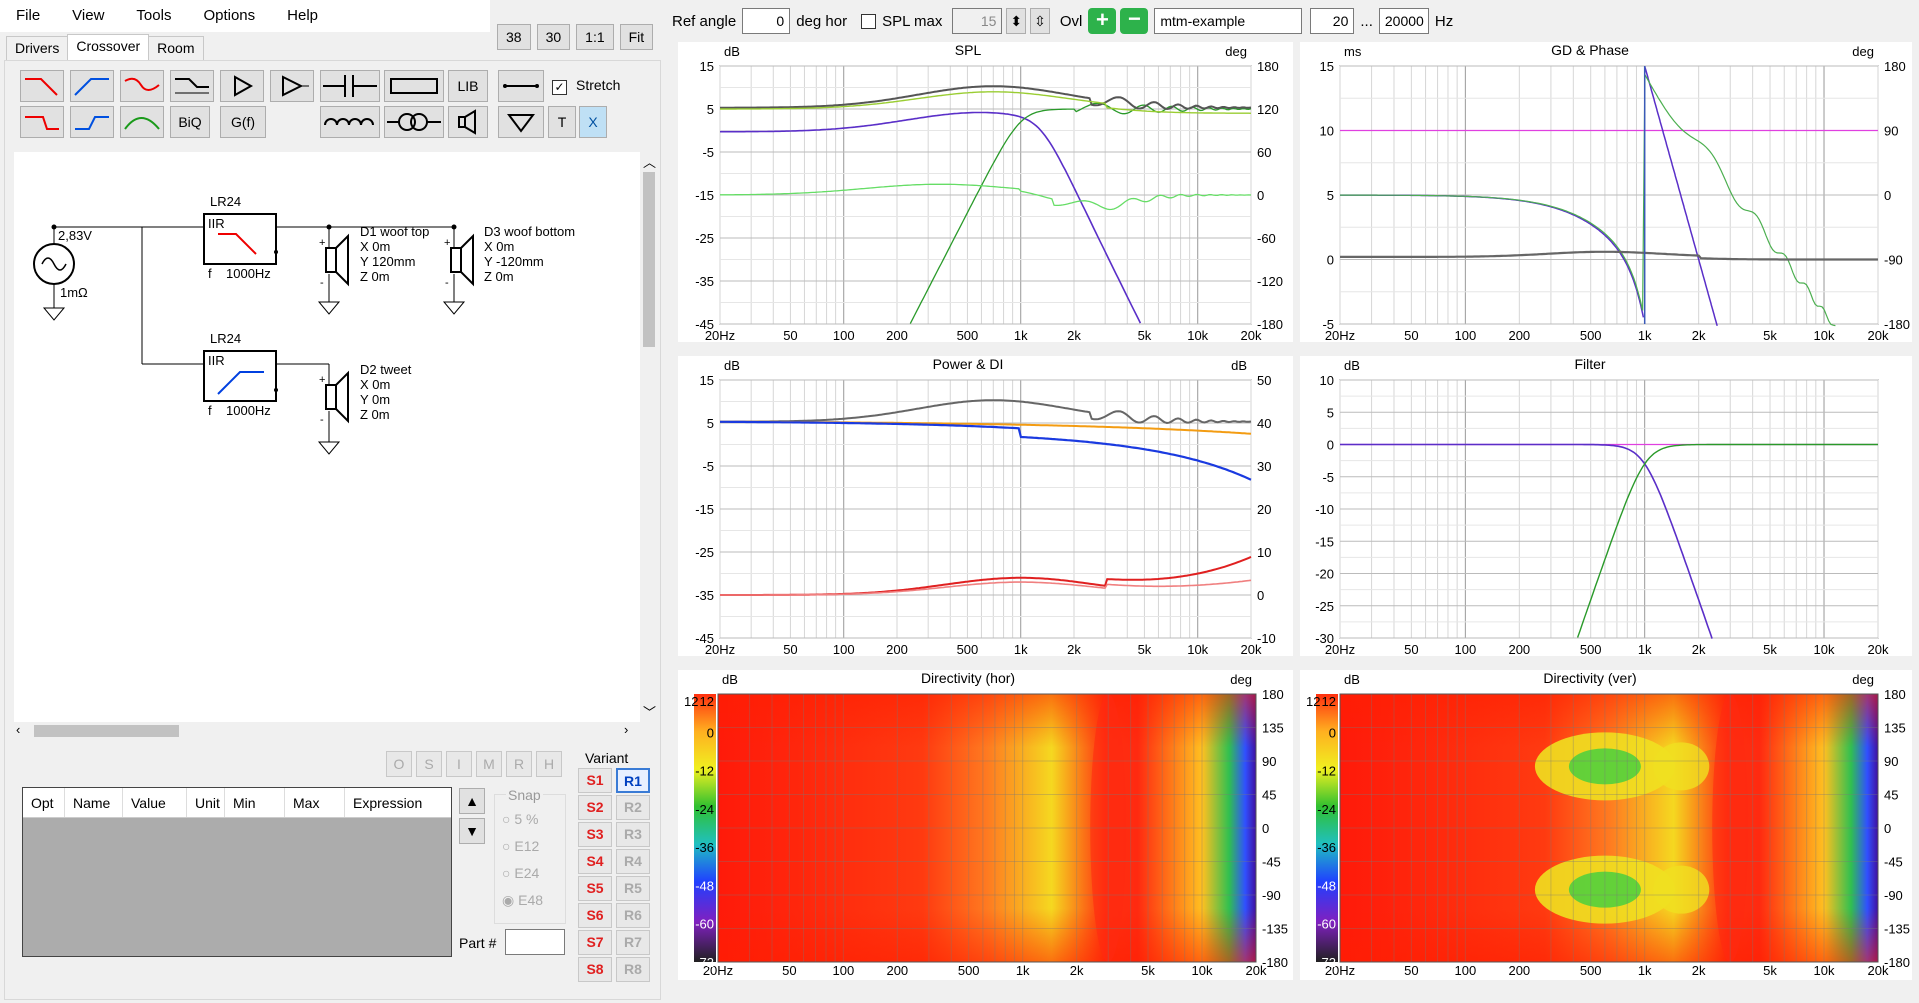  What do you see at coordinates (489, 764) in the screenshot?
I see `opt-m-button: M` at bounding box center [489, 764].